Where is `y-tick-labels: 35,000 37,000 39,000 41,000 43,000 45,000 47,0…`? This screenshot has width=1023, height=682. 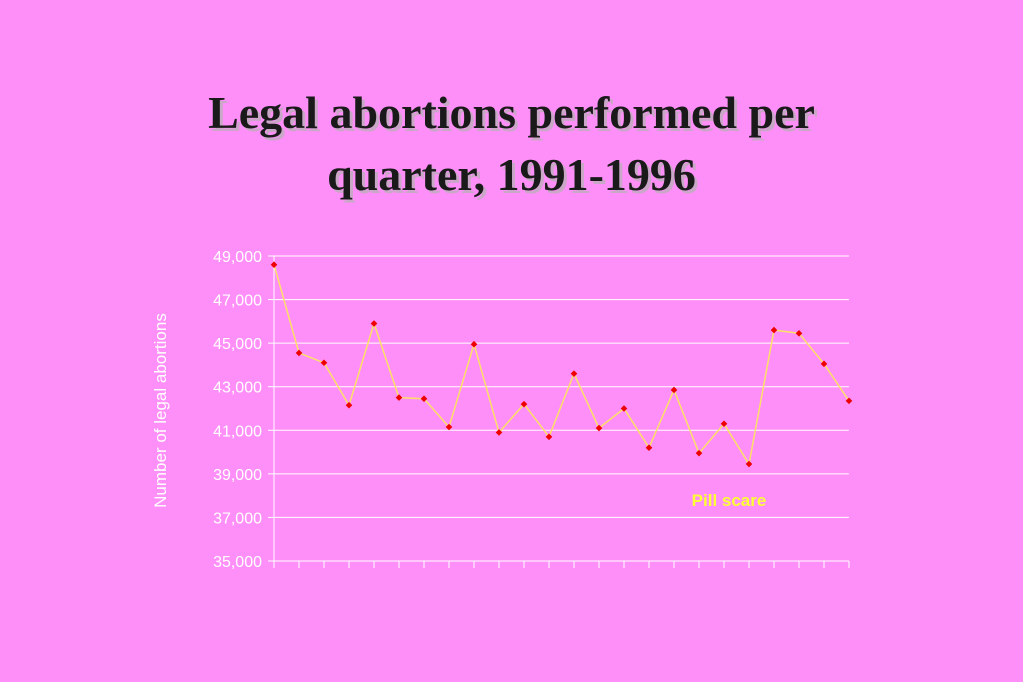
y-tick-labels: 35,000 37,000 39,000 41,000 43,000 45,000 47,0… is located at coordinates (237, 410).